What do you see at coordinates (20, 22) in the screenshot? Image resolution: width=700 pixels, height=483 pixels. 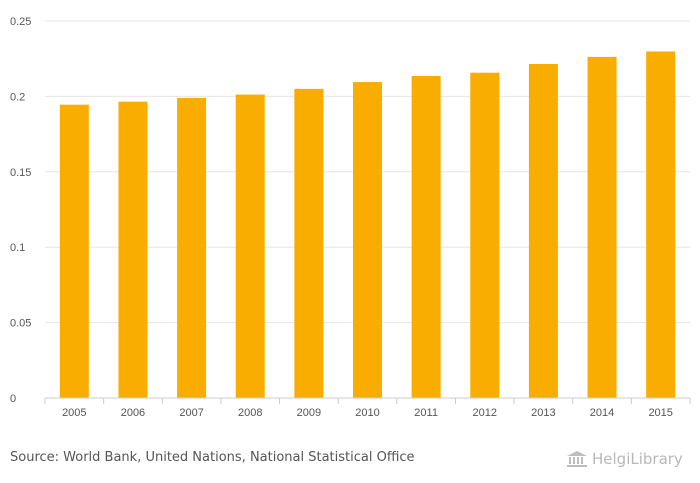 I see `y-tick-label: 0.25` at bounding box center [20, 22].